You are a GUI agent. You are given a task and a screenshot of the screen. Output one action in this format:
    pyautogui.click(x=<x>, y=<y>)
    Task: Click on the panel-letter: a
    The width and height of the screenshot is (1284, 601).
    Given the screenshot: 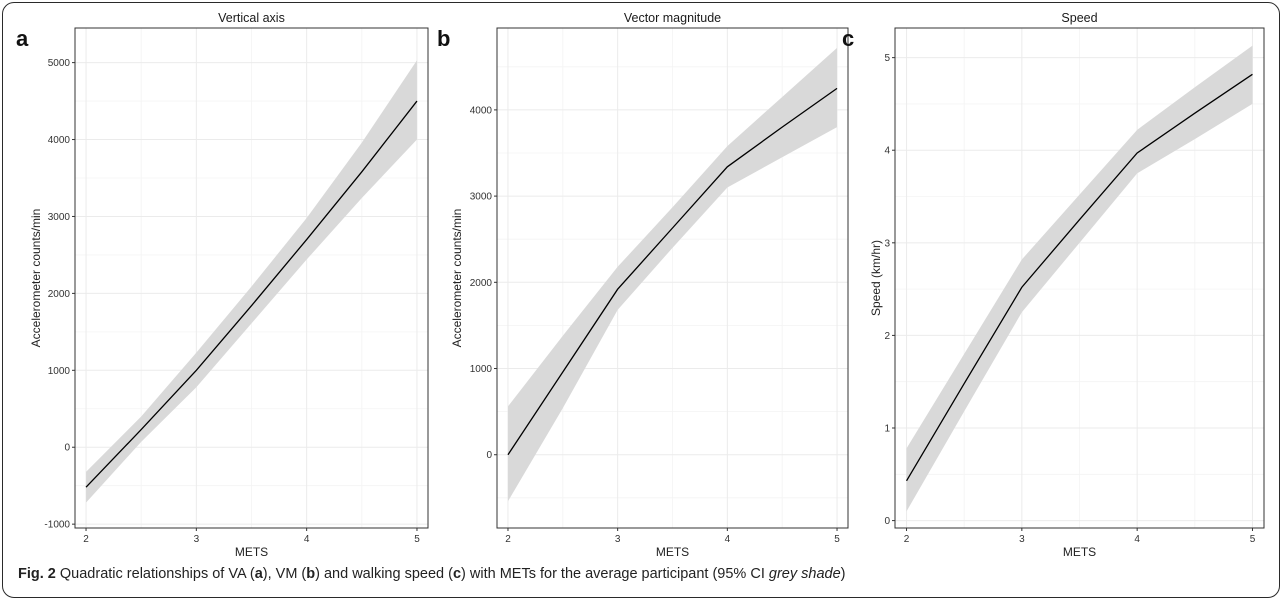 What is the action you would take?
    pyautogui.click(x=22, y=38)
    